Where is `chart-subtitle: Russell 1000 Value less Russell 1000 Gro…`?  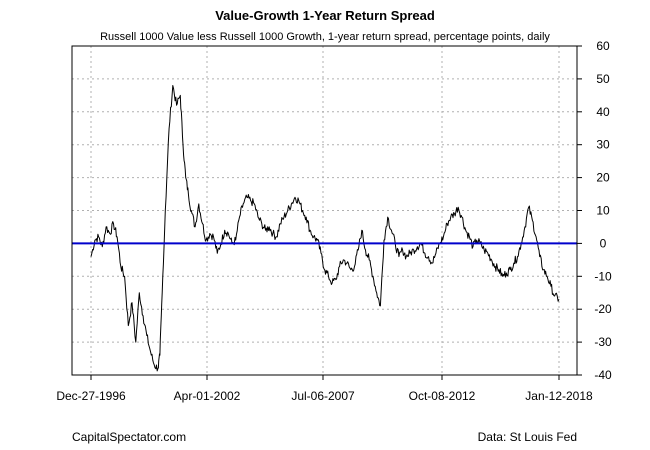
chart-subtitle: Russell 1000 Value less Russell 1000 Gro… is located at coordinates (325, 37).